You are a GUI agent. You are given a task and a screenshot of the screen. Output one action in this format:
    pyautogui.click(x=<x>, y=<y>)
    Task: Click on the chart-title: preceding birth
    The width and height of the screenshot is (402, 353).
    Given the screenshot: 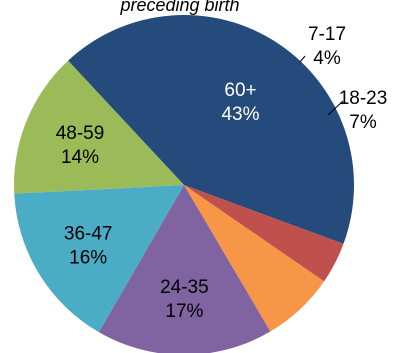 What is the action you would take?
    pyautogui.click(x=179, y=7)
    